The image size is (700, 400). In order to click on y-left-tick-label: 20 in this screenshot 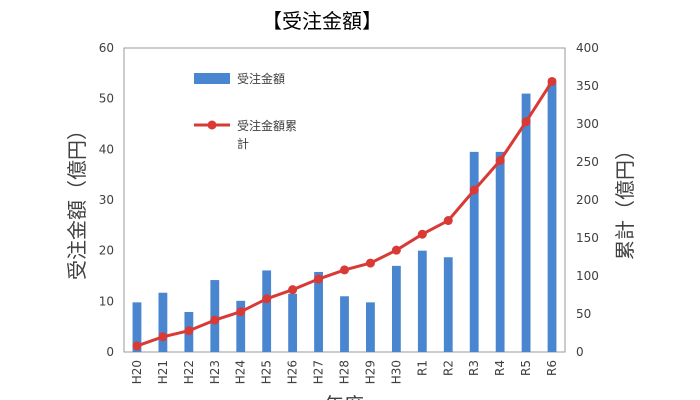, I will do `click(106, 251)`.